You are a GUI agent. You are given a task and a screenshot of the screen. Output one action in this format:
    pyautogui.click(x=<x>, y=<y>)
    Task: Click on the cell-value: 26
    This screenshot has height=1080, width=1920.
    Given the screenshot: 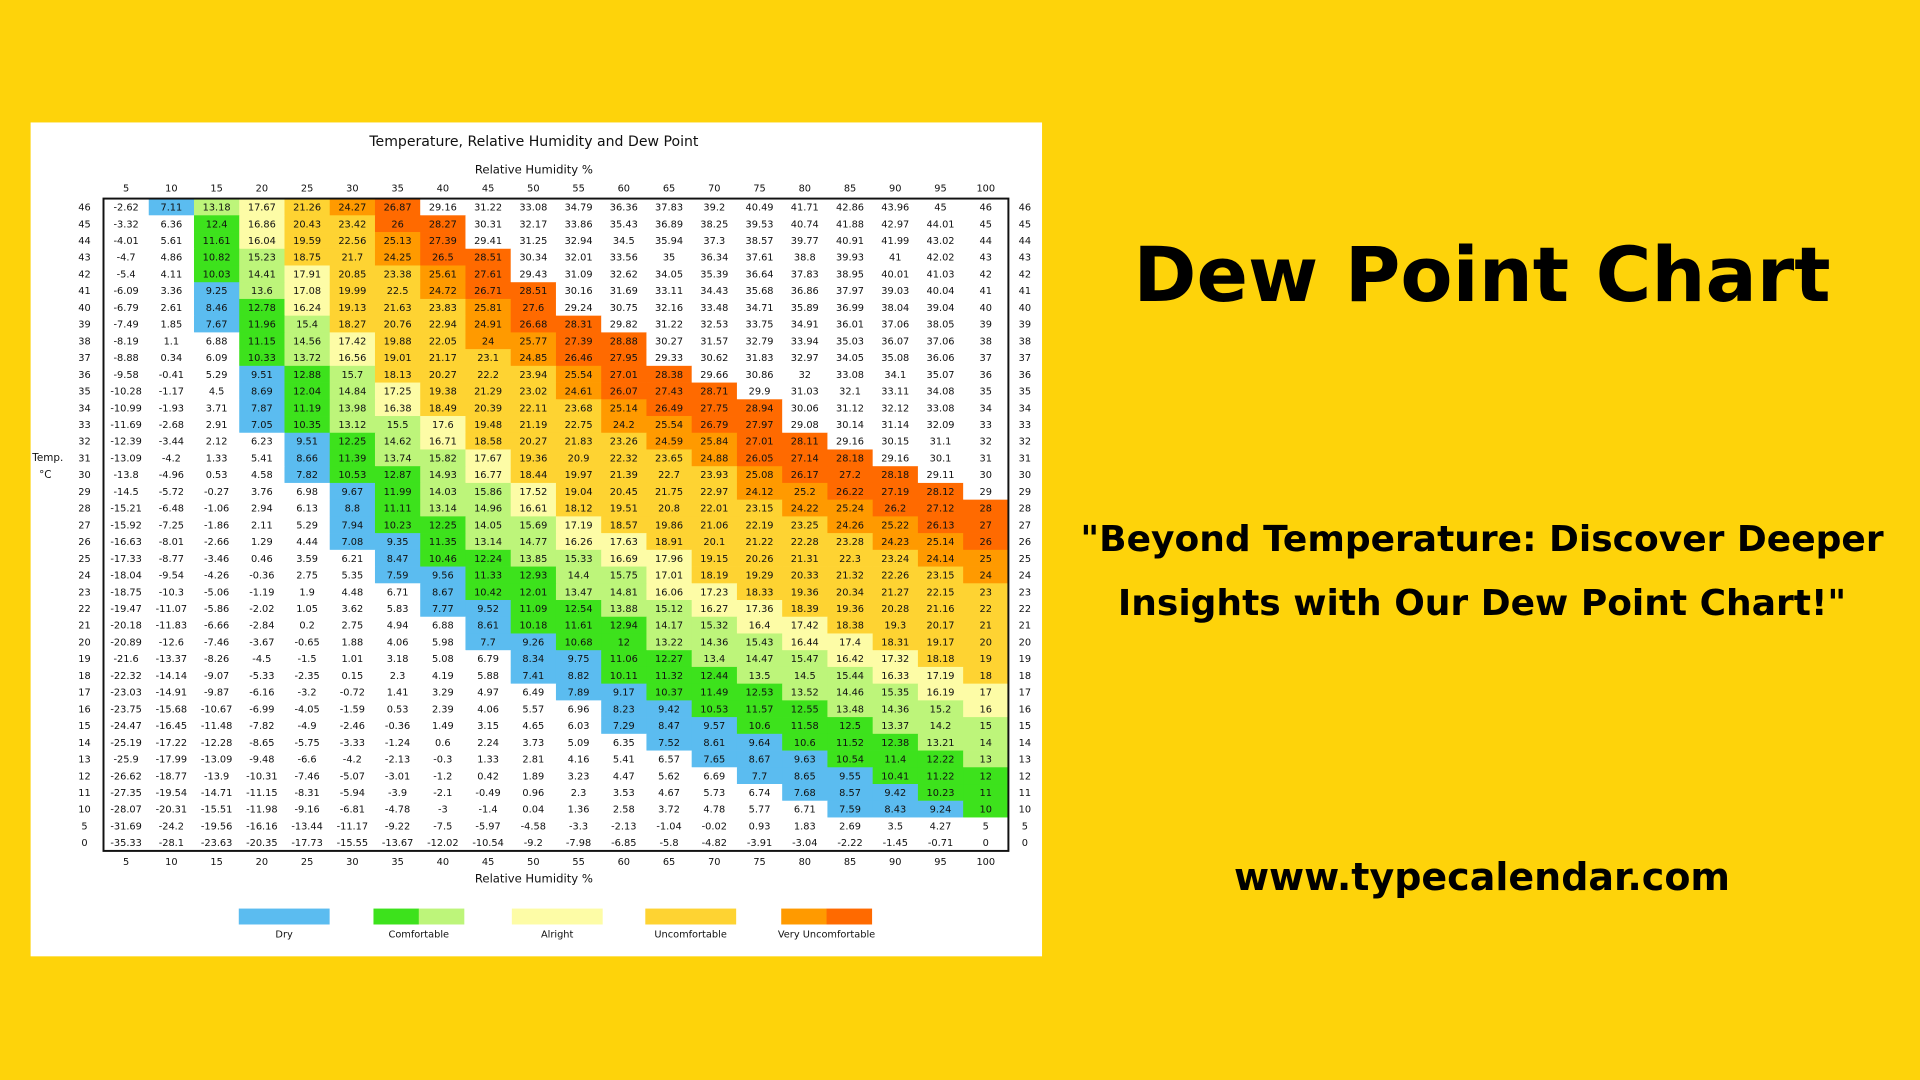 What is the action you would take?
    pyautogui.click(x=986, y=542)
    